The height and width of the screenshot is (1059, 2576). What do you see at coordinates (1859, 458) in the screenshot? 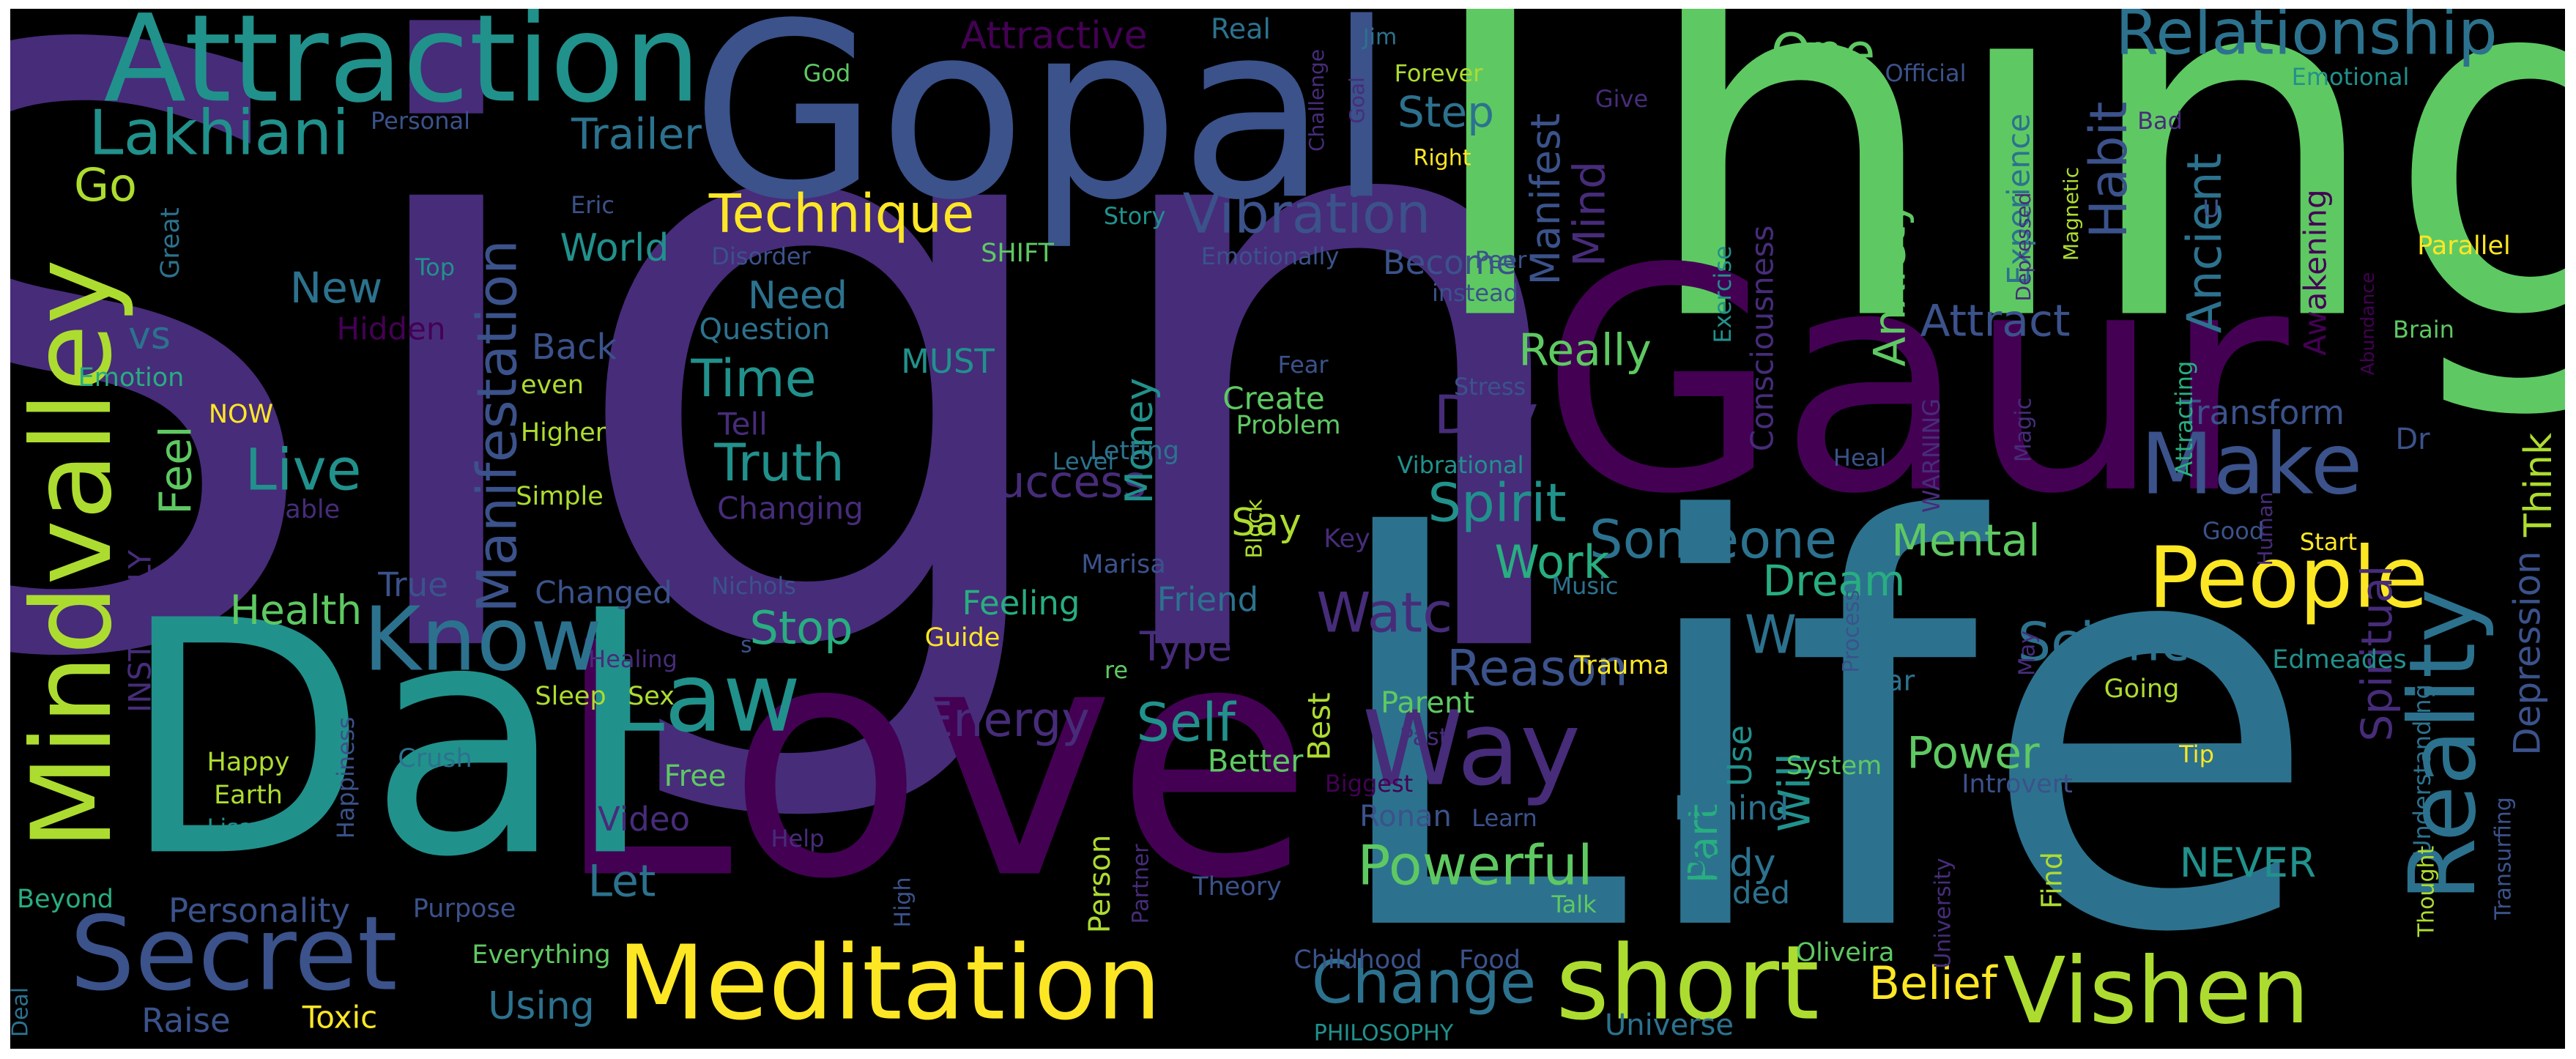
I see `word-heal-172: Heal` at bounding box center [1859, 458].